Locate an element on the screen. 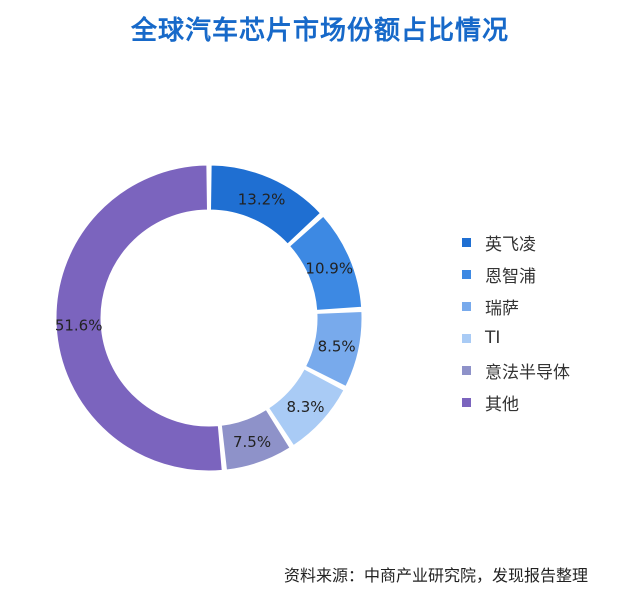 The image size is (640, 610). chart-legend: 英飞凌恩智浦瑞萨 TI 意法半导体其他 is located at coordinates (516, 322).